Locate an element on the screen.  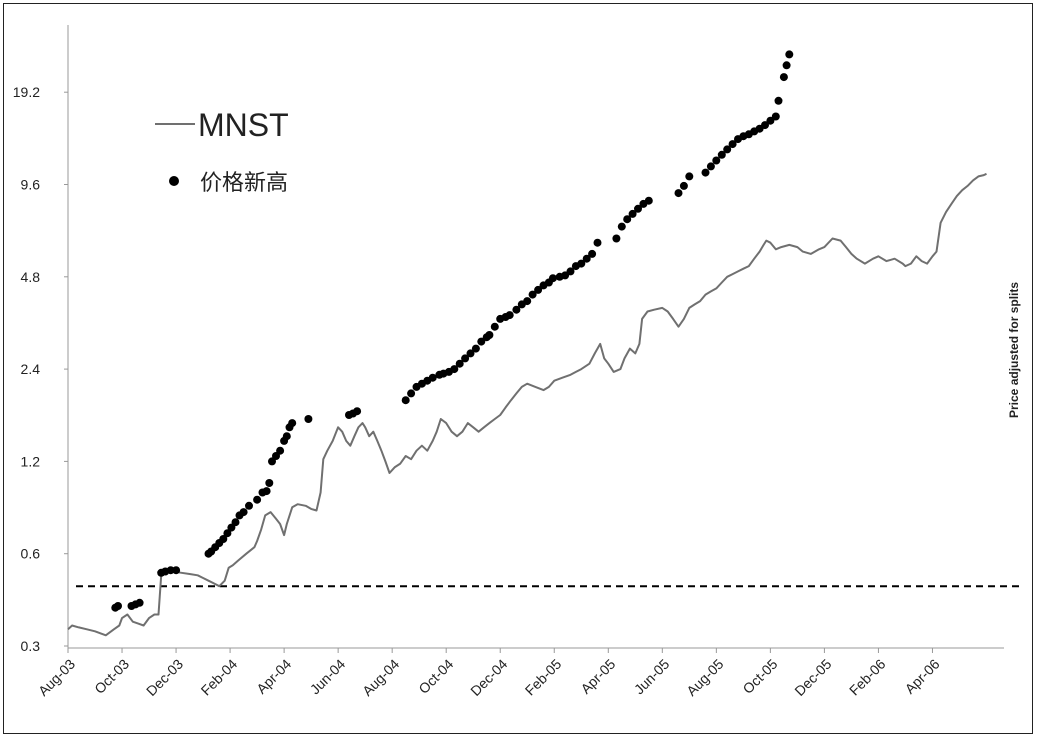
legend-dot-swatch is located at coordinates (174, 181).